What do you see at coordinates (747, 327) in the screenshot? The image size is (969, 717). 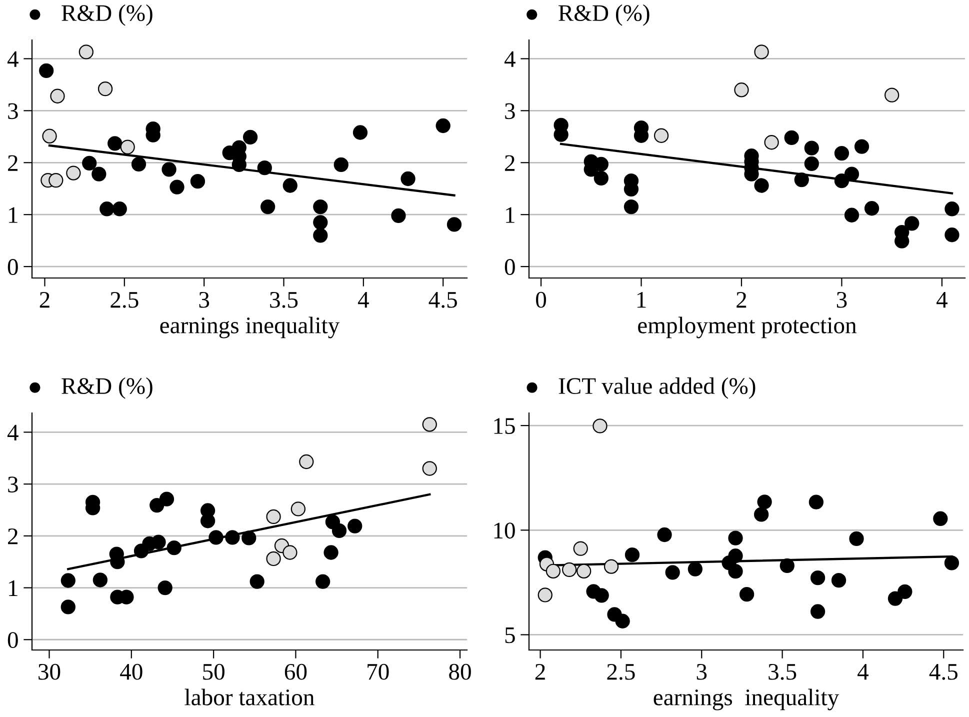 I see `x-axis-title: employment protection` at bounding box center [747, 327].